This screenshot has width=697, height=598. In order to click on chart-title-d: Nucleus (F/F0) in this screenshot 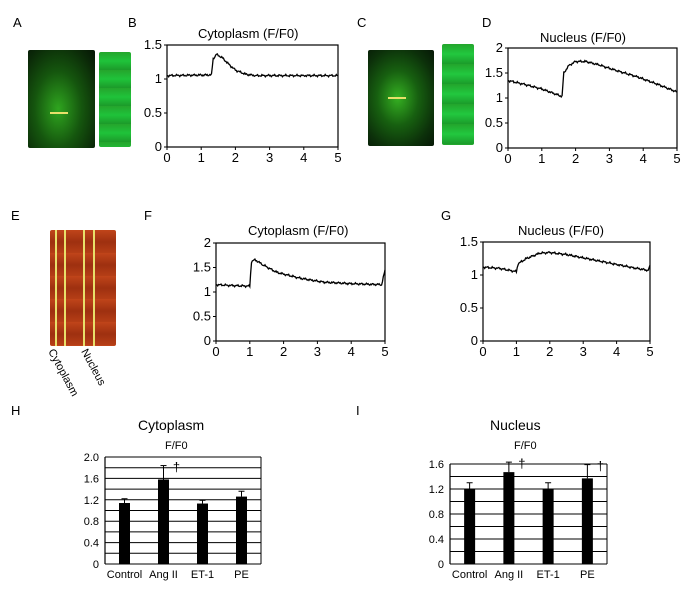, I will do `click(583, 37)`.